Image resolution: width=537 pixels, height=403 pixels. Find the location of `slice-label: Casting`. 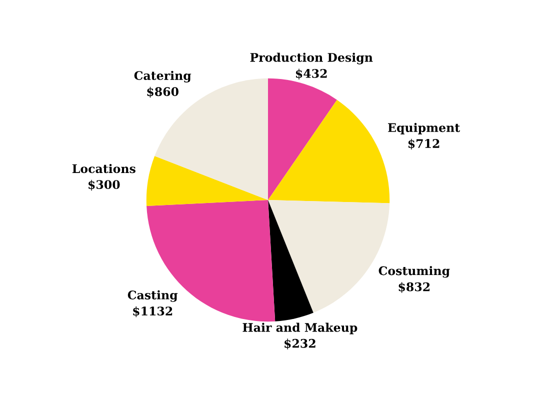

slice-label: Casting is located at coordinates (153, 296).